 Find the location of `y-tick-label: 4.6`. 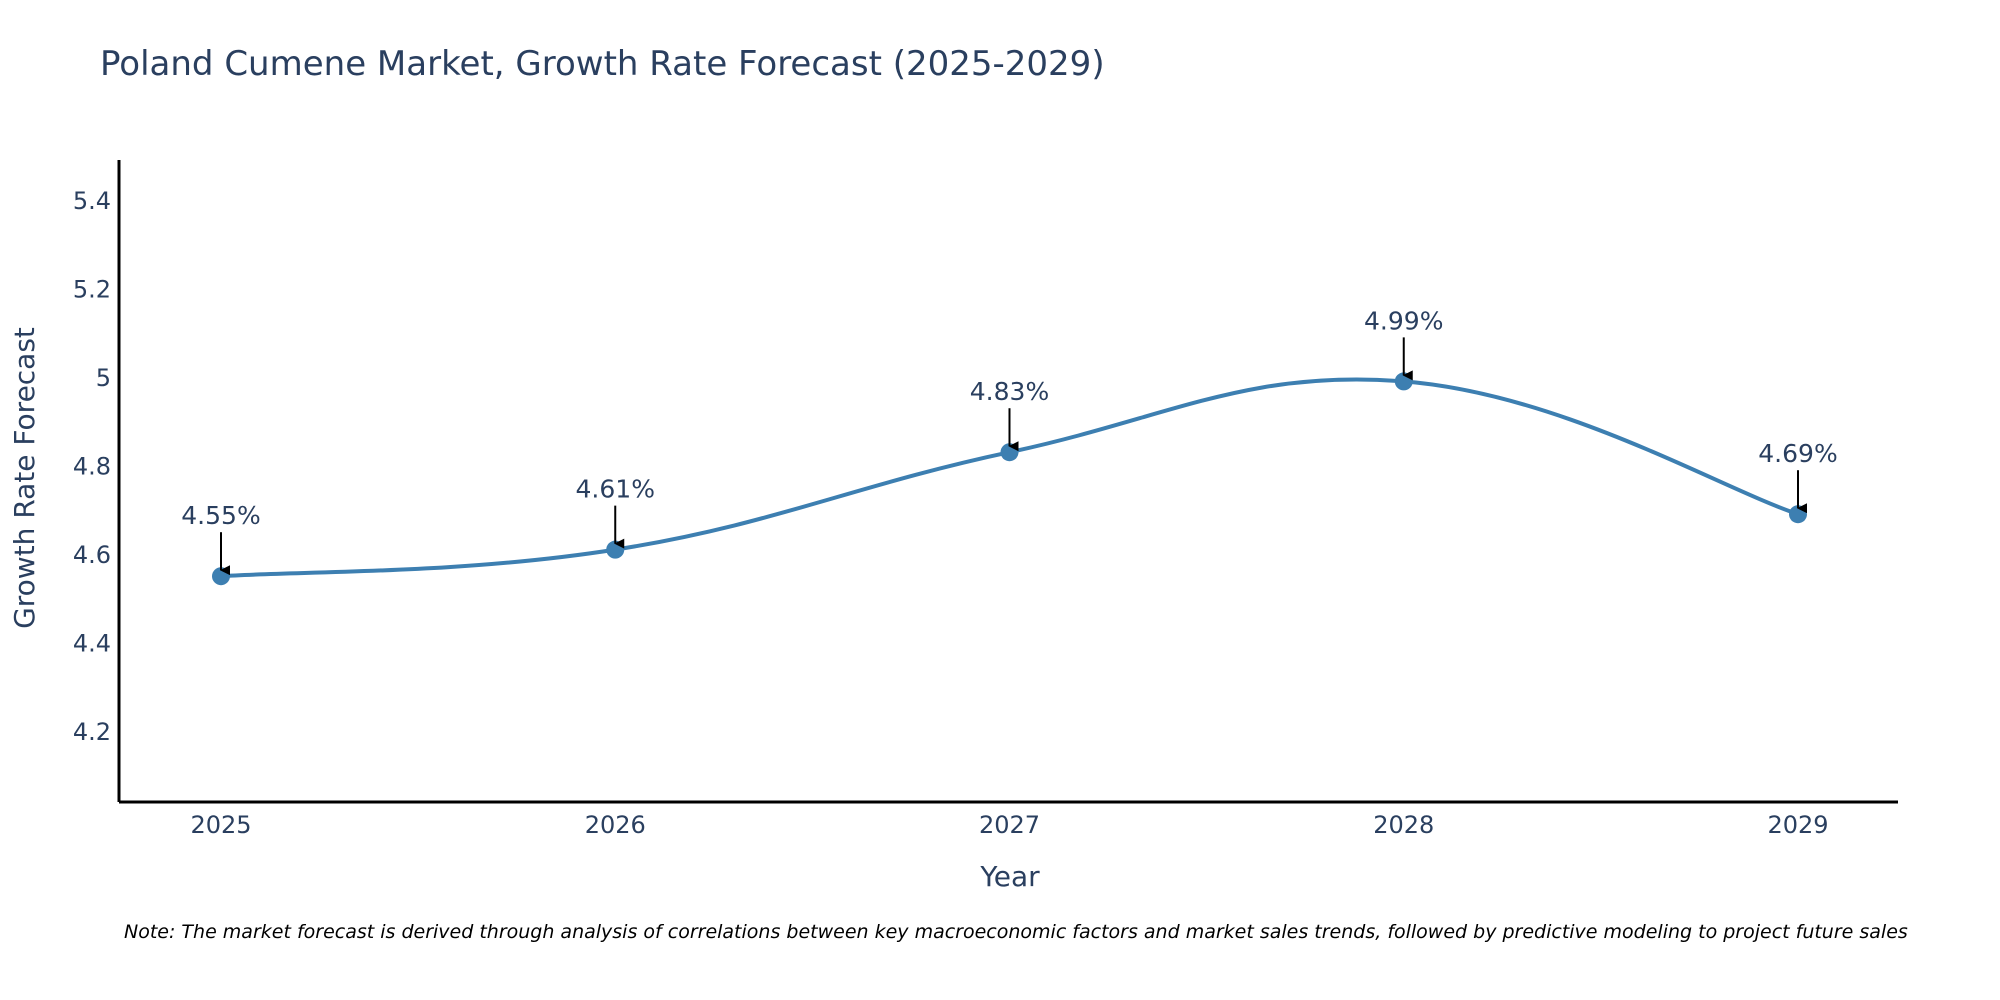

y-tick-label: 4.6 is located at coordinates (92, 555).